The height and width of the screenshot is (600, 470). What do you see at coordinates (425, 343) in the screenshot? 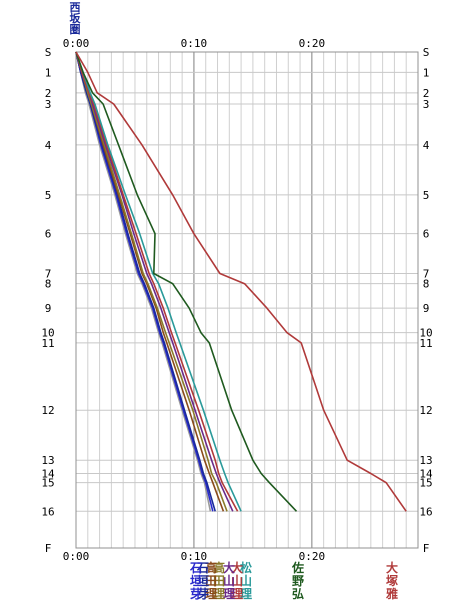
I see `station-label-right: 11` at bounding box center [425, 343].